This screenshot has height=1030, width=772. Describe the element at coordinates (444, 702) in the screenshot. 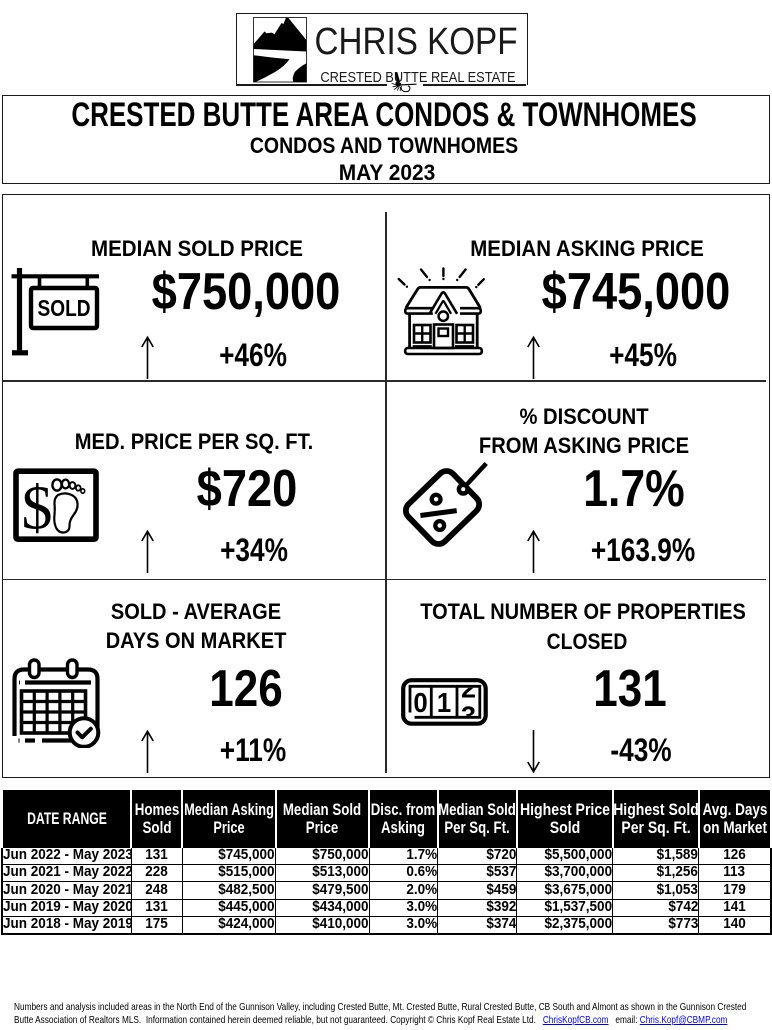

I see `svg-text: 1` at that location.